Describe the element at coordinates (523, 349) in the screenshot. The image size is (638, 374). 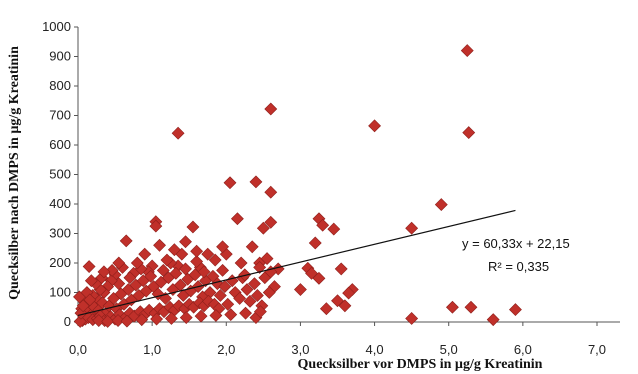
I see `x-tick-label: 6,0` at that location.